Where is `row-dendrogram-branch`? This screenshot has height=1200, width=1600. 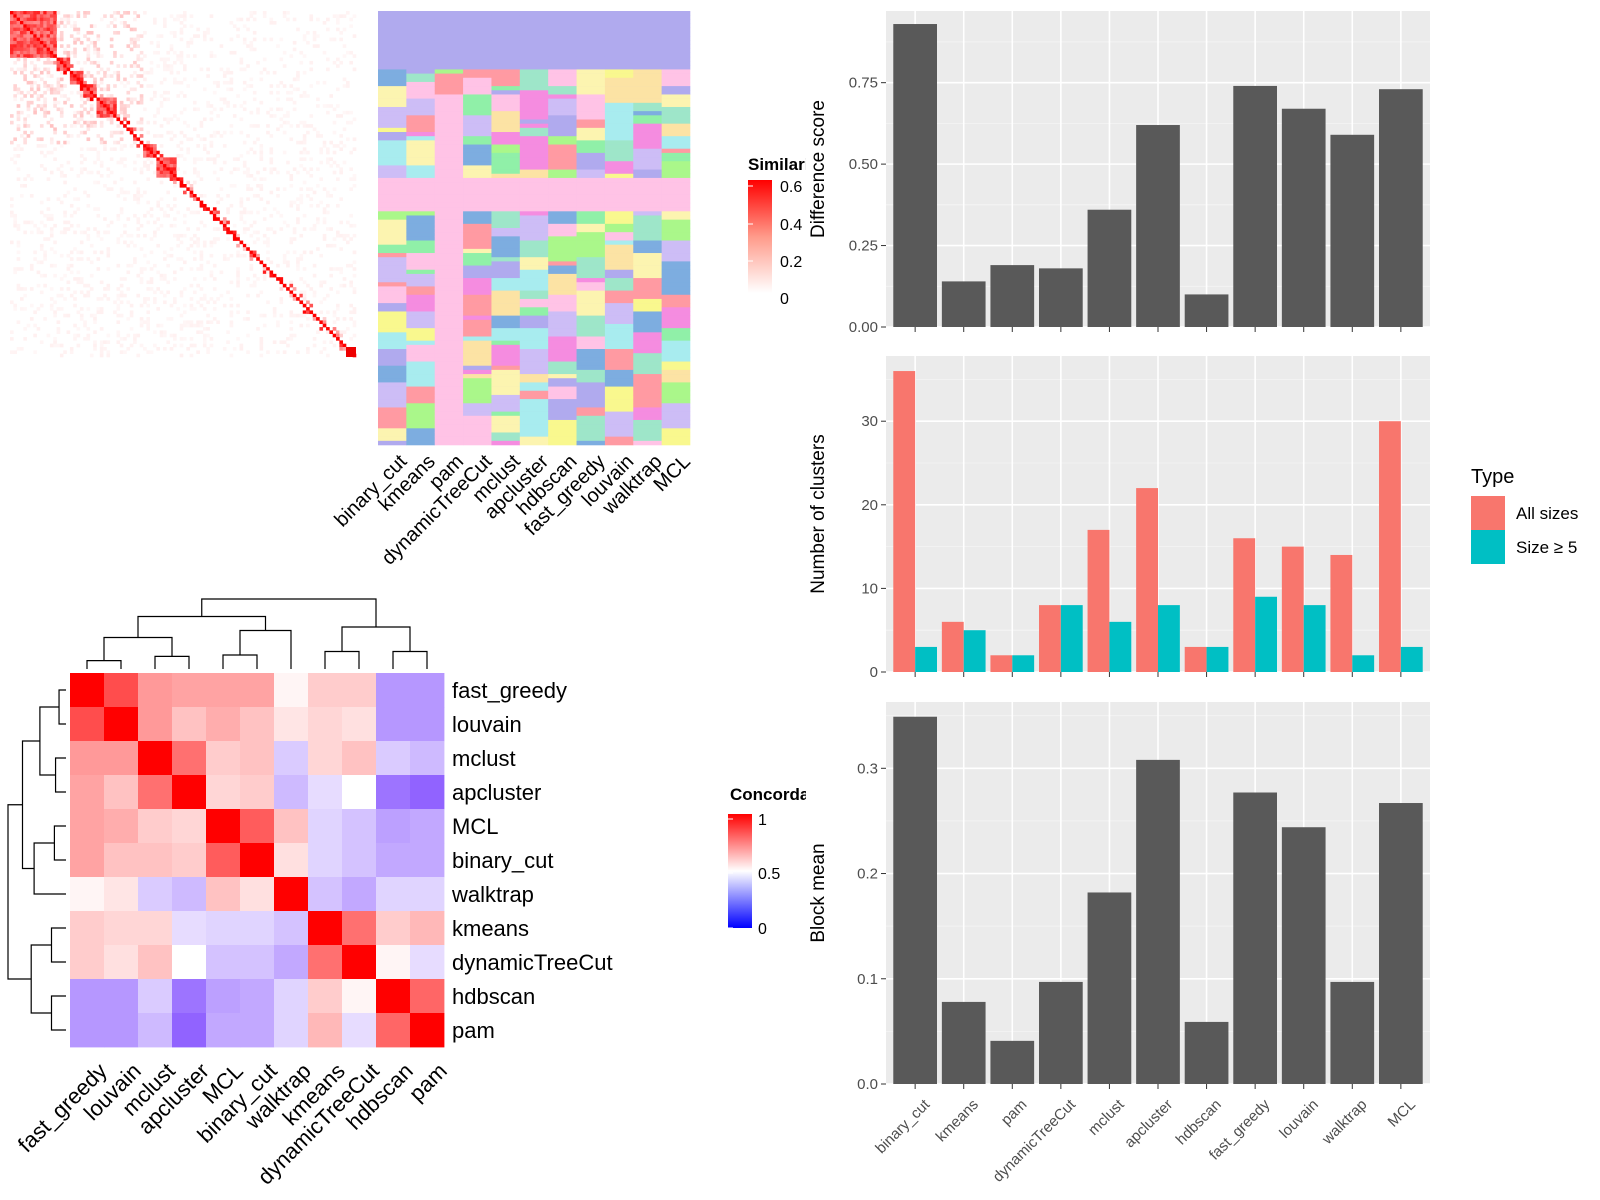 row-dendrogram-branch is located at coordinates (49, 741).